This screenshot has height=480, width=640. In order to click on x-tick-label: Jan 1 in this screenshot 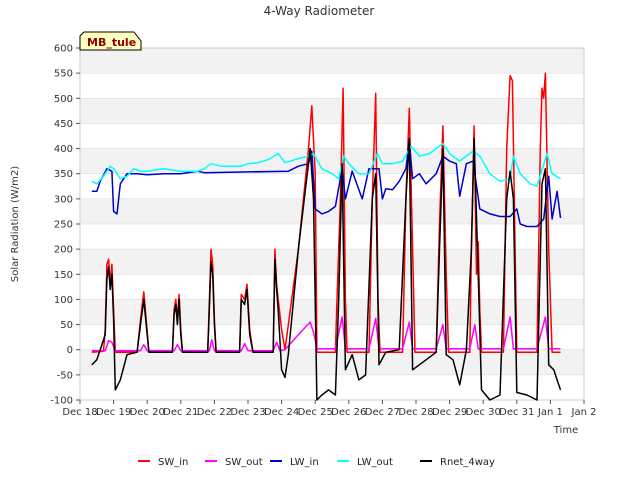, I will do `click(550, 412)`.